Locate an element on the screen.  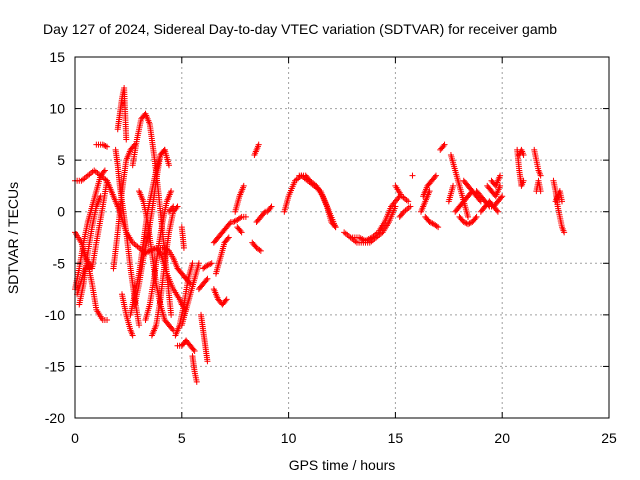
data-track-arc-bf is located at coordinates (520, 167).